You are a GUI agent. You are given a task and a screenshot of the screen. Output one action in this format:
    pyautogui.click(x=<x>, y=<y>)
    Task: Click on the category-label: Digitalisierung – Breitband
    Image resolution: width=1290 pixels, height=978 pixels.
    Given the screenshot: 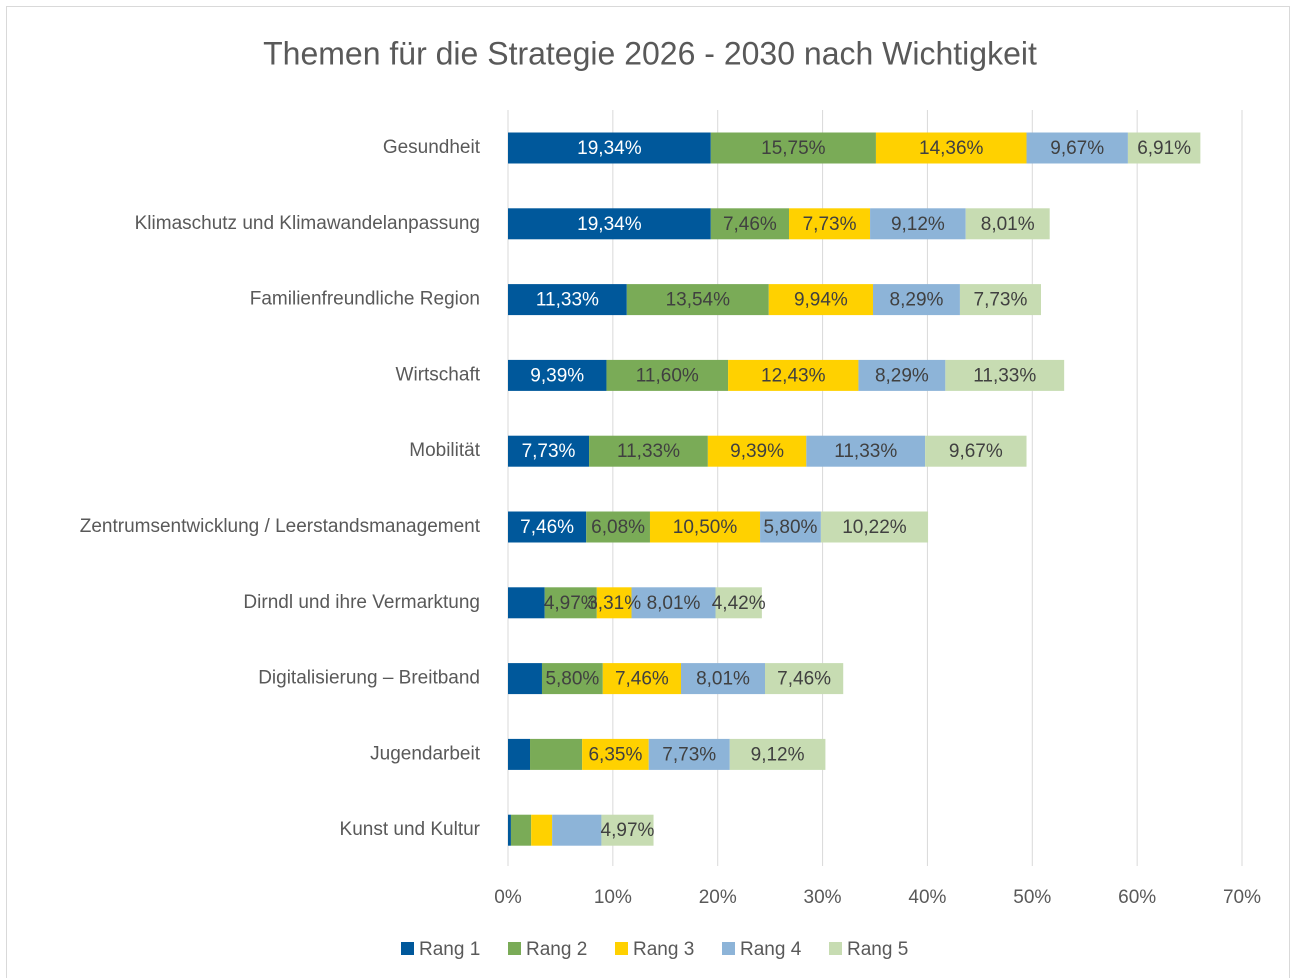 What is the action you would take?
    pyautogui.click(x=369, y=678)
    